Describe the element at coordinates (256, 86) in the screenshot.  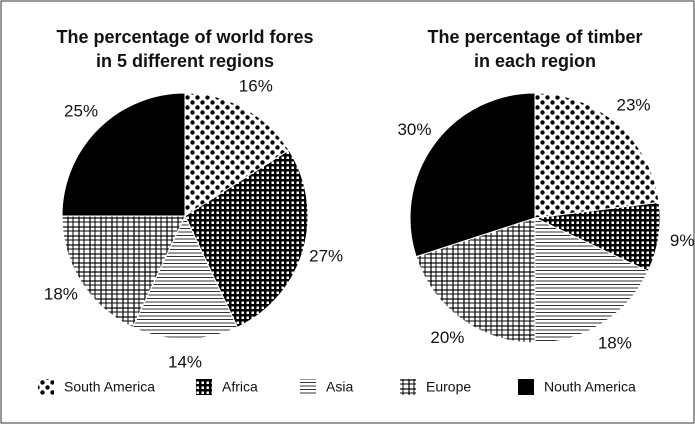
I see `data-label: 16%` at that location.